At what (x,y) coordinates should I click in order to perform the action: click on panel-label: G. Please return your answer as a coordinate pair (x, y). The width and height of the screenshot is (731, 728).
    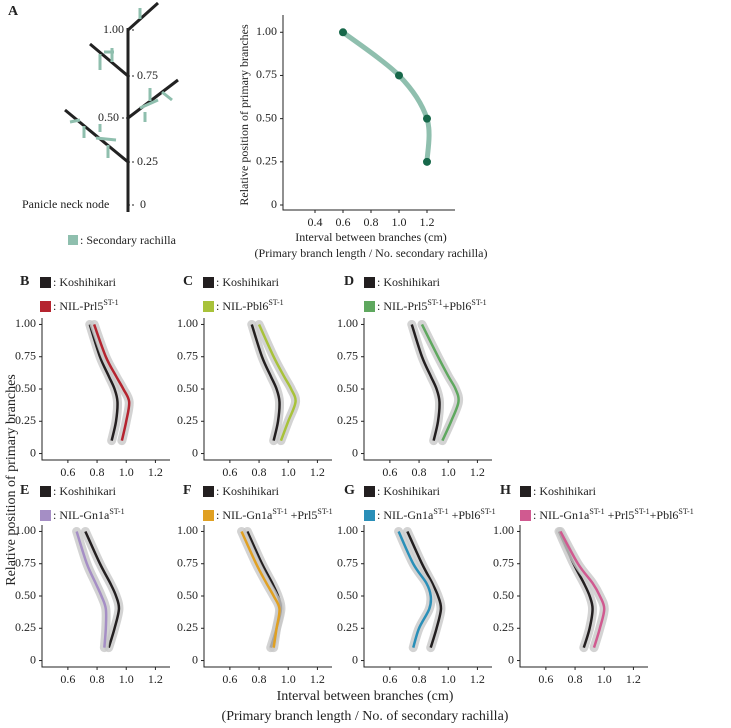
    Looking at the image, I should click on (349, 490).